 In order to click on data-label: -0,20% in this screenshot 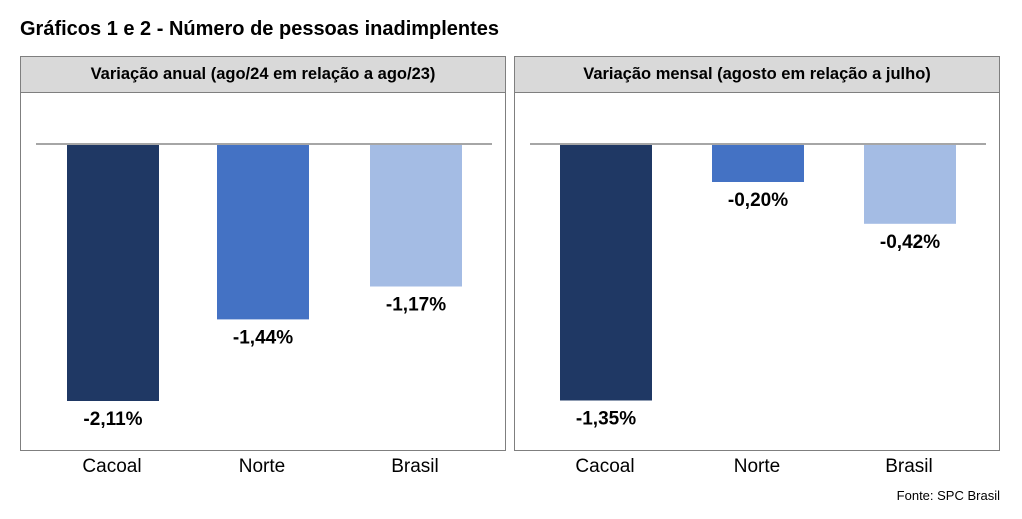, I will do `click(758, 200)`.